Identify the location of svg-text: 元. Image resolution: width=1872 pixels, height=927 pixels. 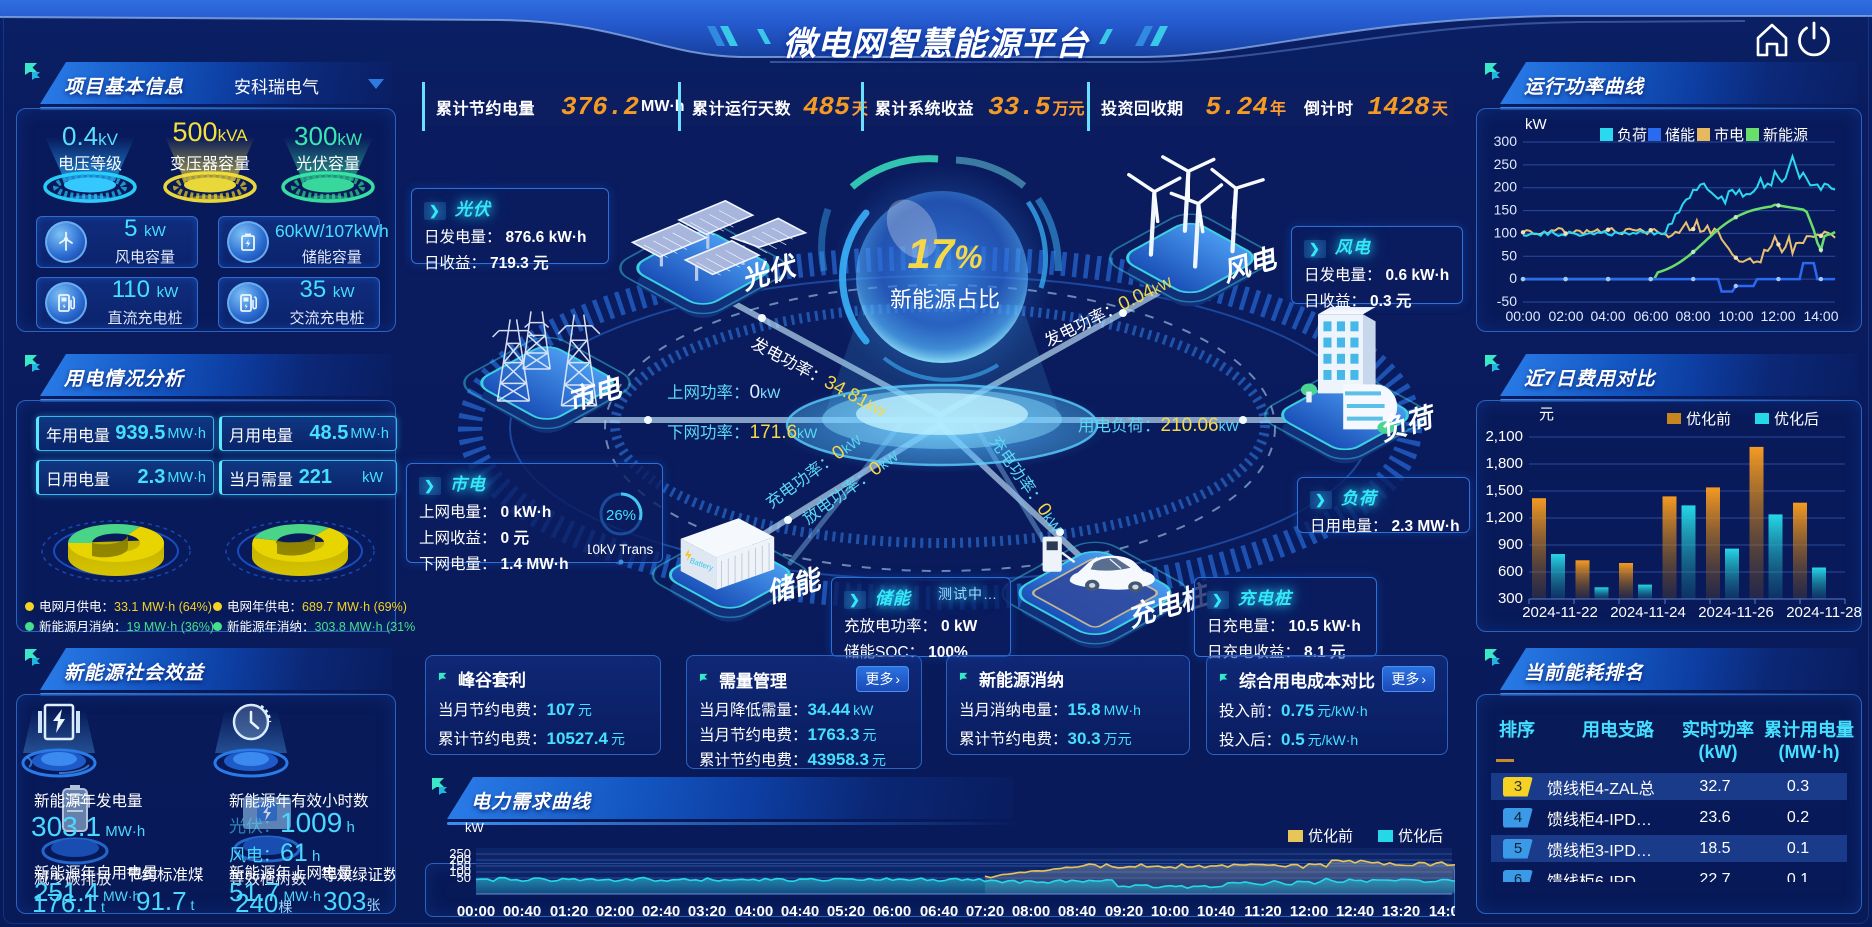
(1546, 414).